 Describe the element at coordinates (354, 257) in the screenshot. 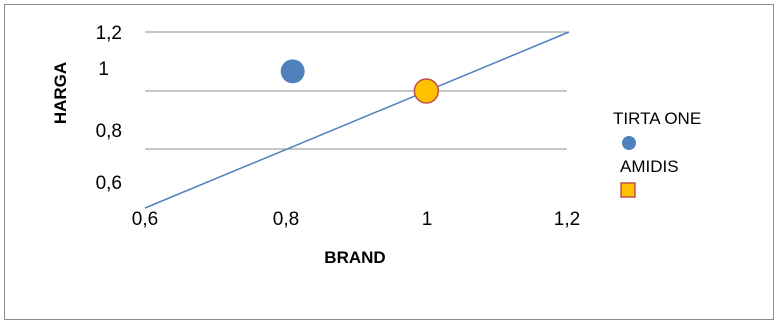

I see `x-axis-title: BRAND` at that location.